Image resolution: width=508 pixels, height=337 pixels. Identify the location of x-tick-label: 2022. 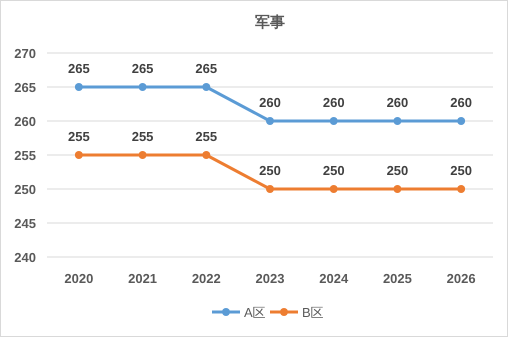
(206, 278).